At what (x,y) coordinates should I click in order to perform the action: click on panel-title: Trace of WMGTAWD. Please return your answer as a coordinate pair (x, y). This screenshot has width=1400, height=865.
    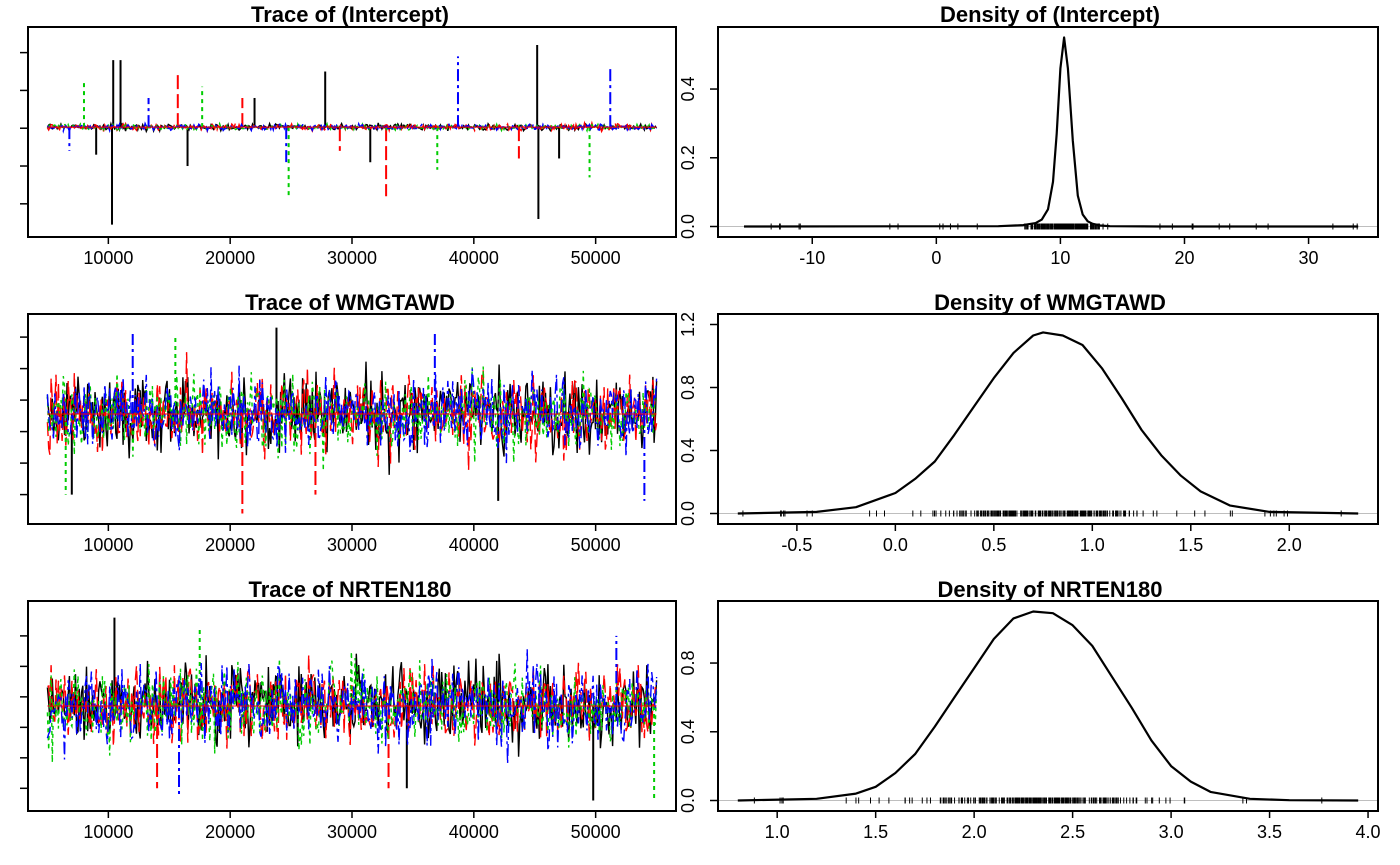
    Looking at the image, I should click on (350, 302).